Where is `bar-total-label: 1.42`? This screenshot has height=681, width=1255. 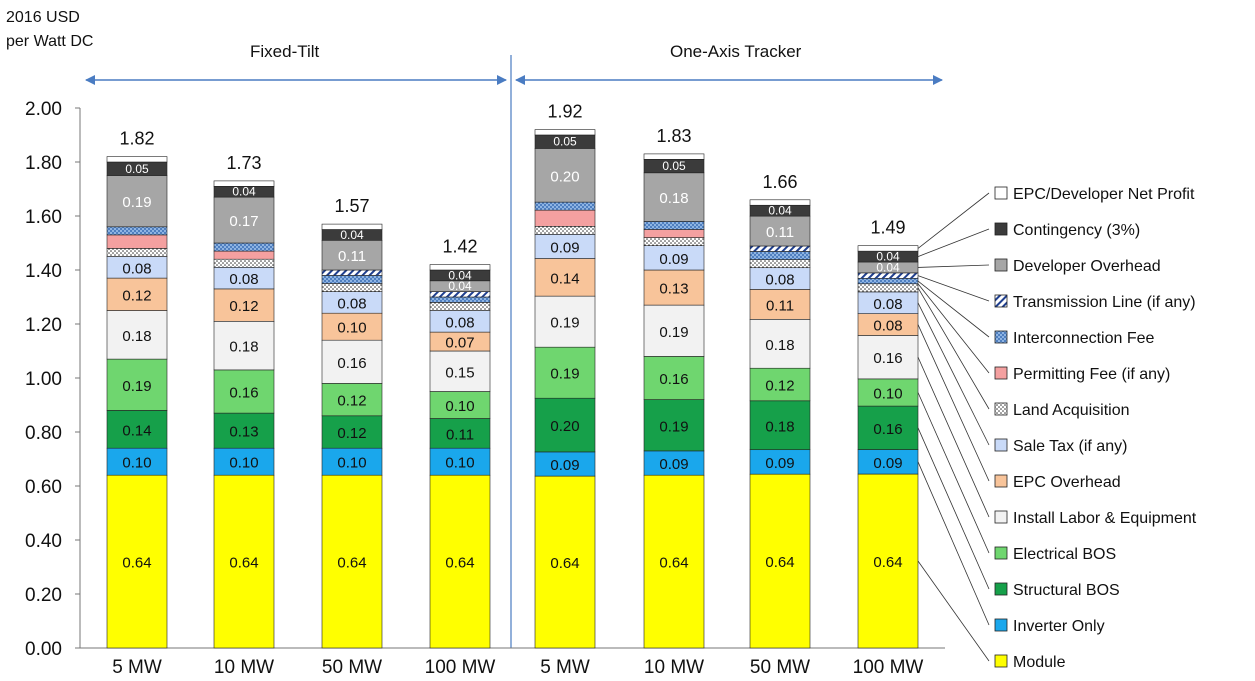
bar-total-label: 1.42 is located at coordinates (459, 247).